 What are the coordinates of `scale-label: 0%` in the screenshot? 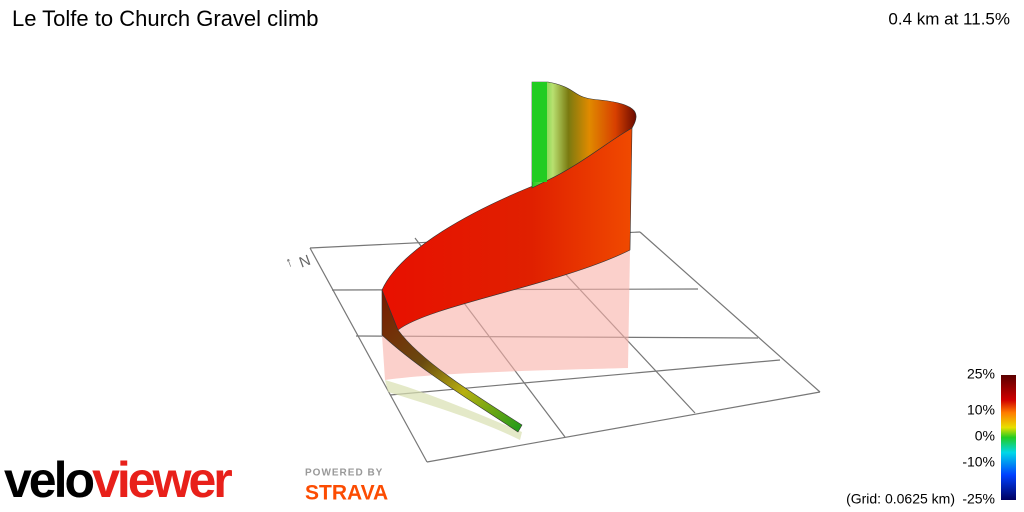 It's located at (985, 436).